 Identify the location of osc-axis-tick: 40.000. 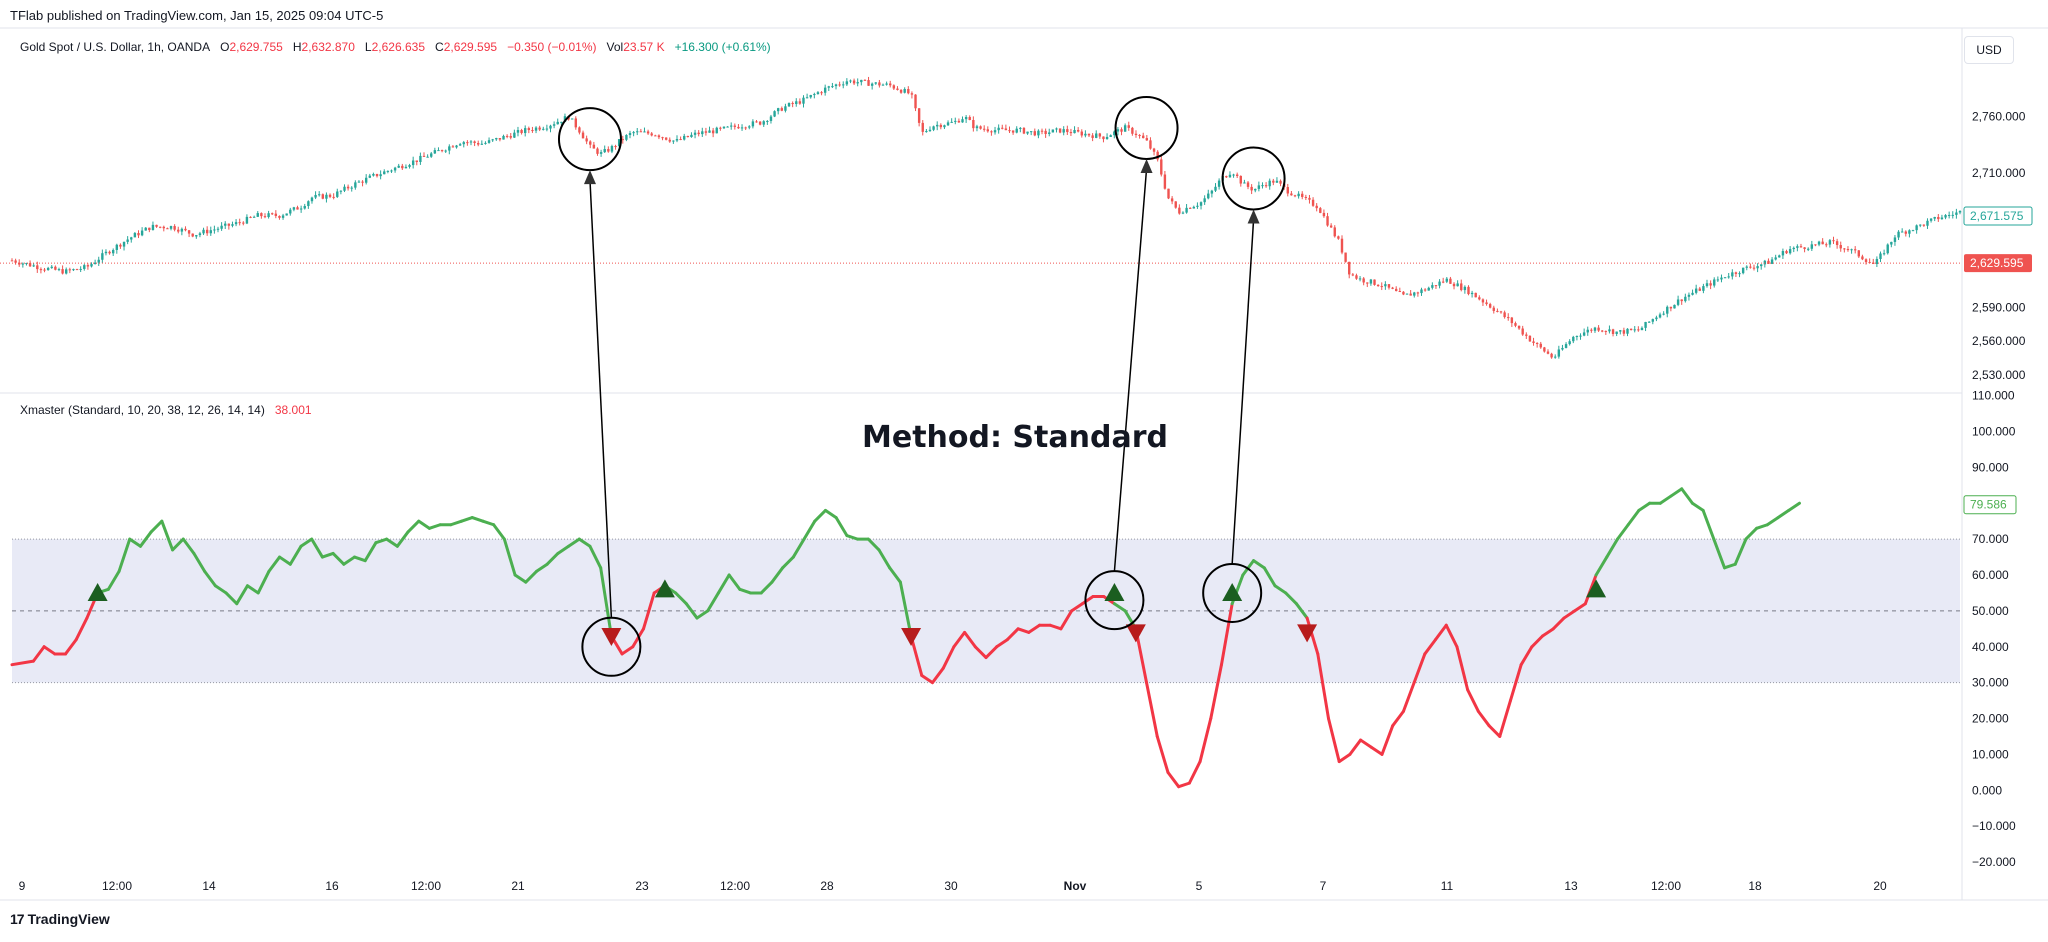
(1990, 647).